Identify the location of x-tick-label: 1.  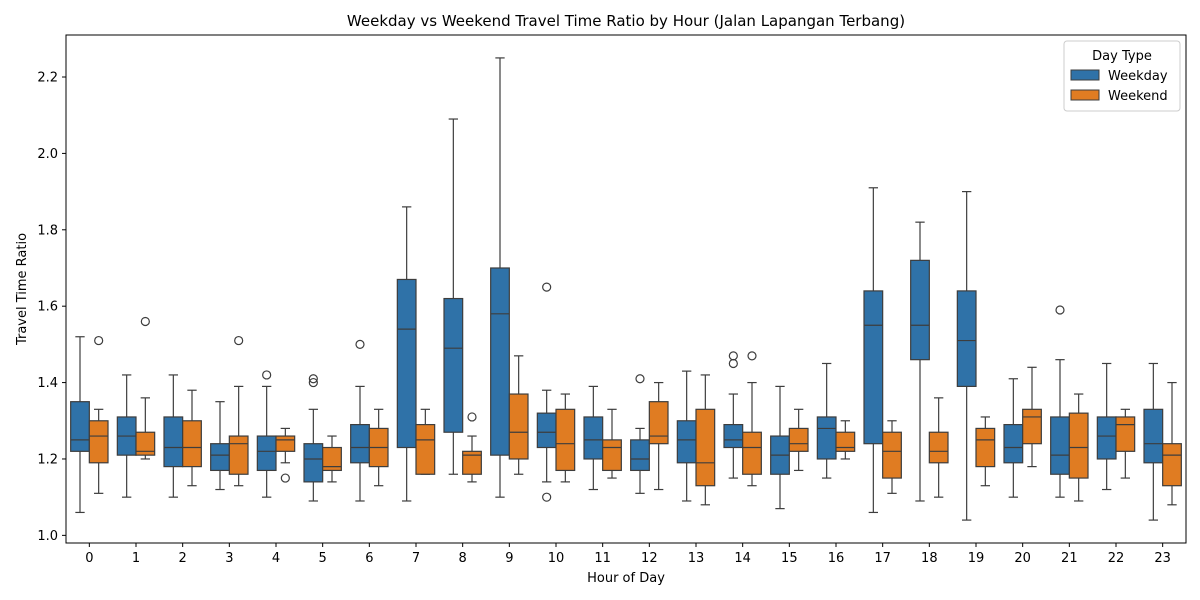
(136, 558).